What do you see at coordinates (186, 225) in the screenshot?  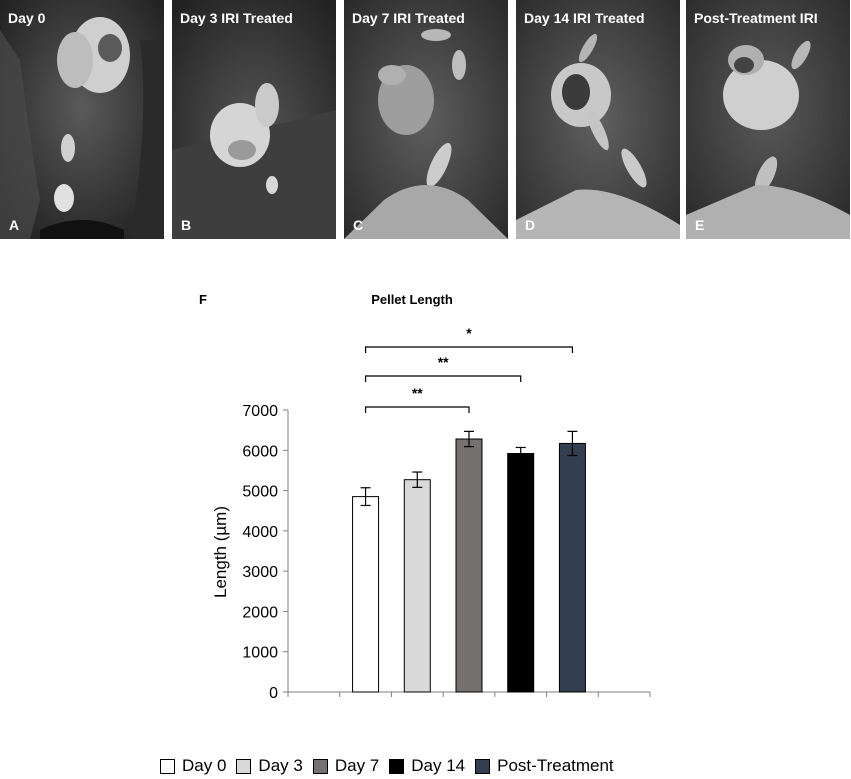 I see `panel-letter: B` at bounding box center [186, 225].